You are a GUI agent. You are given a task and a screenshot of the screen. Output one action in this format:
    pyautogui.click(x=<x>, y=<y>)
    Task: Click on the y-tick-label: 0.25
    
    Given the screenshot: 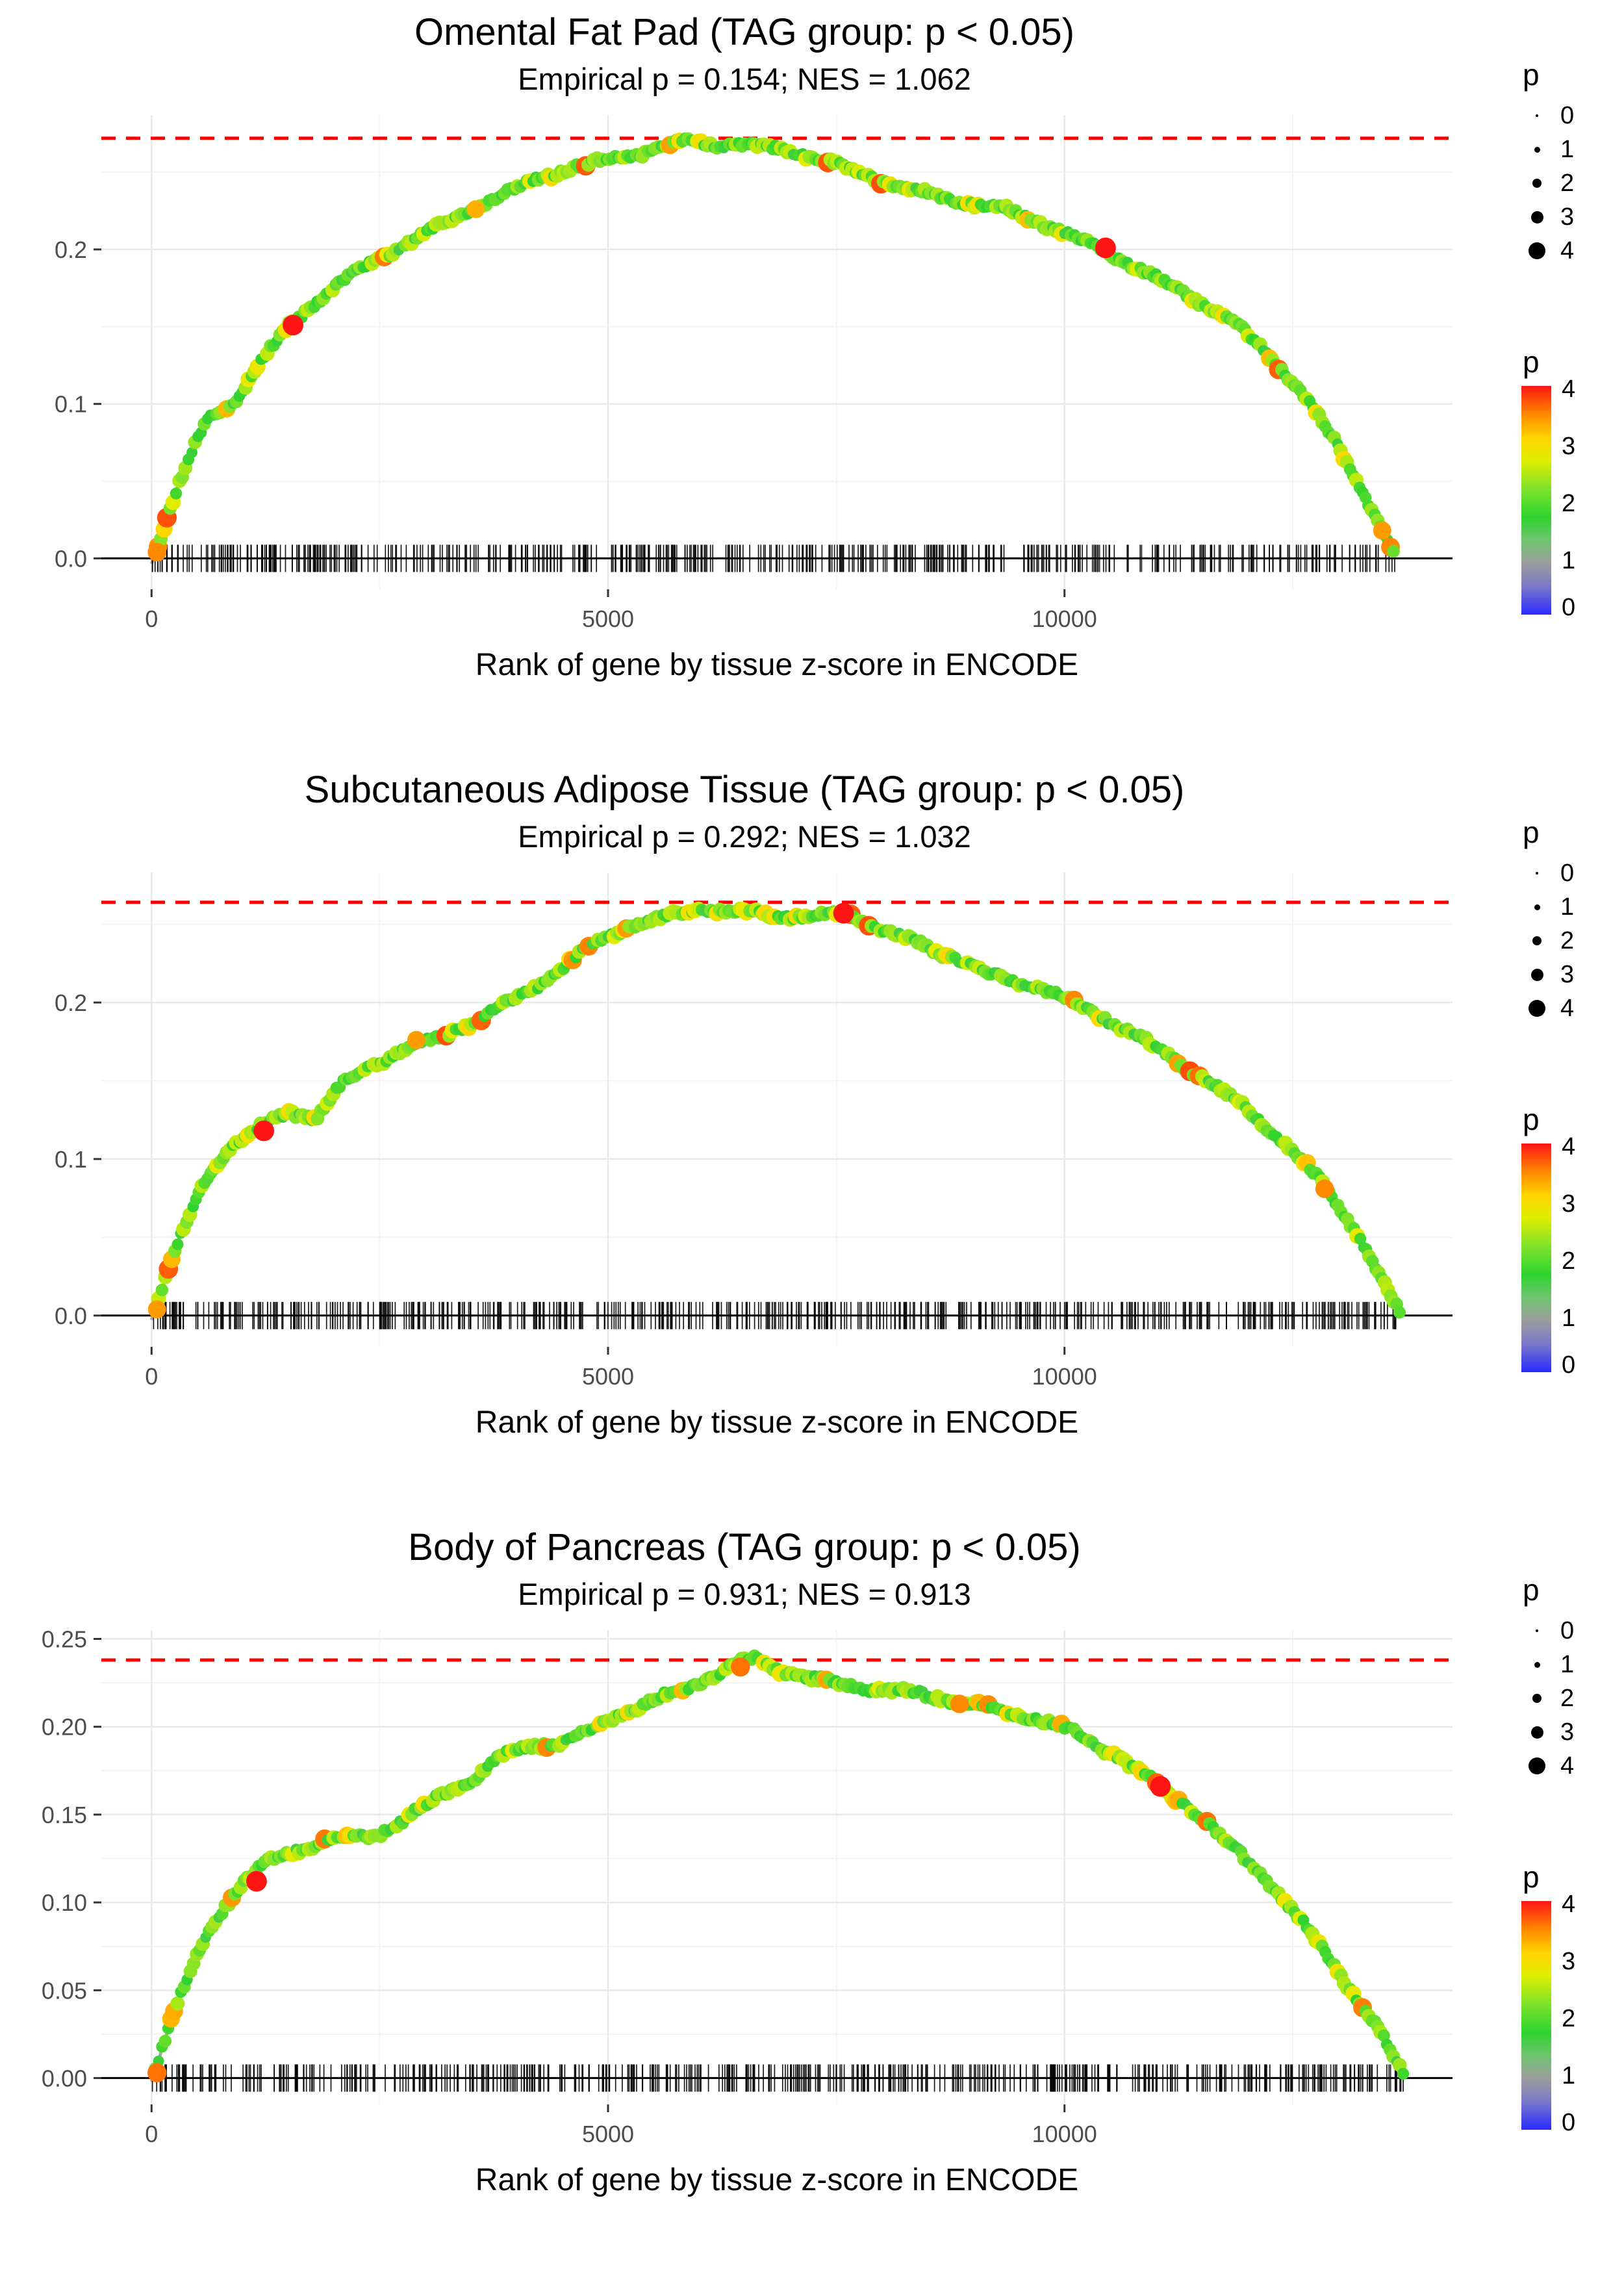 What is the action you would take?
    pyautogui.click(x=64, y=1639)
    